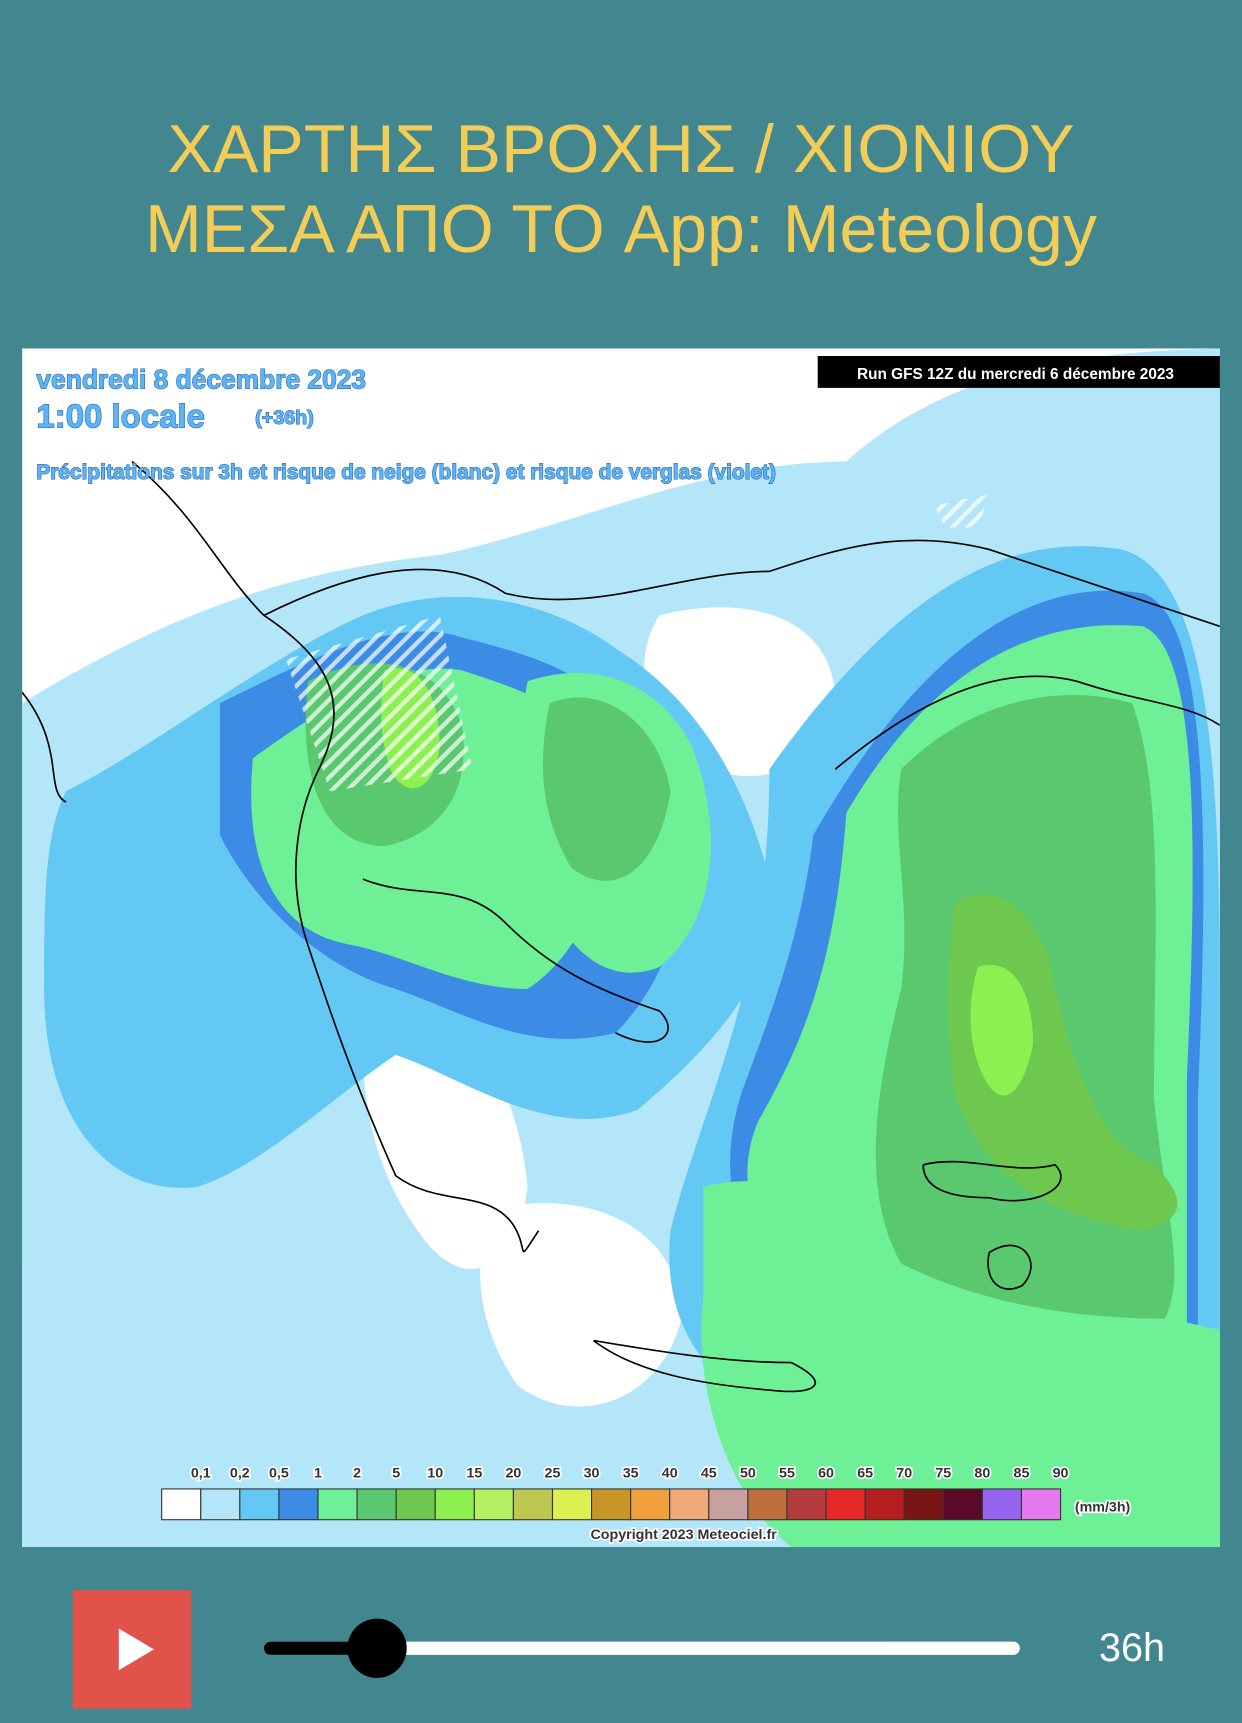 The width and height of the screenshot is (1242, 1723). What do you see at coordinates (865, 1473) in the screenshot?
I see `legend-label: 65` at bounding box center [865, 1473].